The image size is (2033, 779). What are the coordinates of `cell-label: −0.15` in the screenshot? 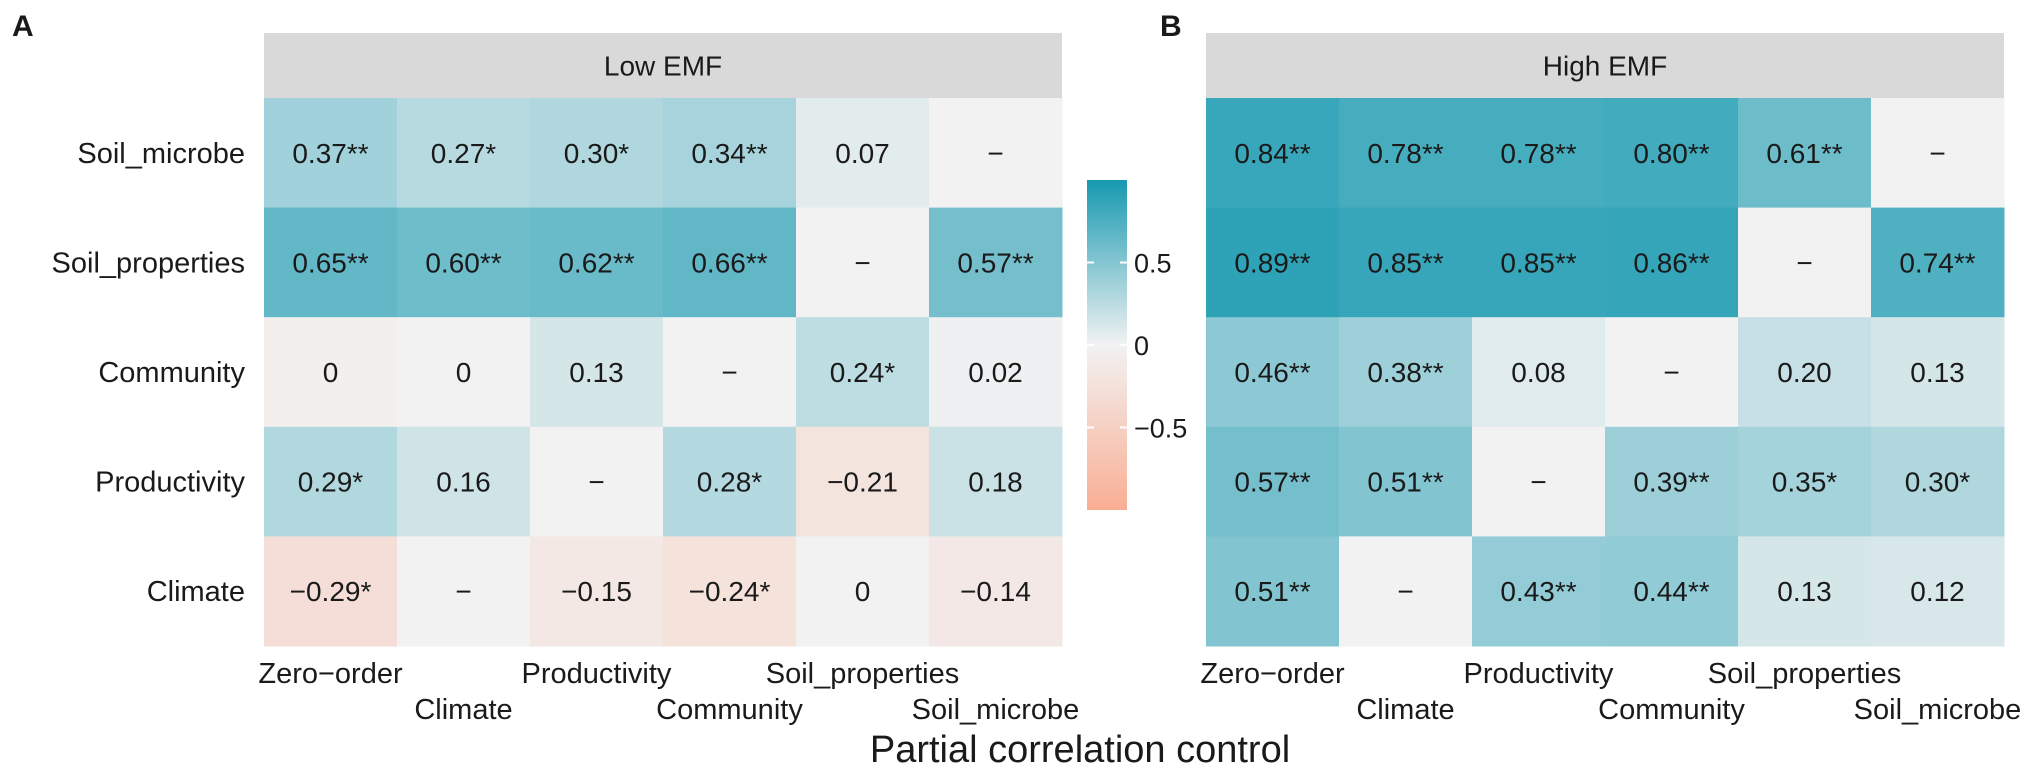 It's located at (596, 591).